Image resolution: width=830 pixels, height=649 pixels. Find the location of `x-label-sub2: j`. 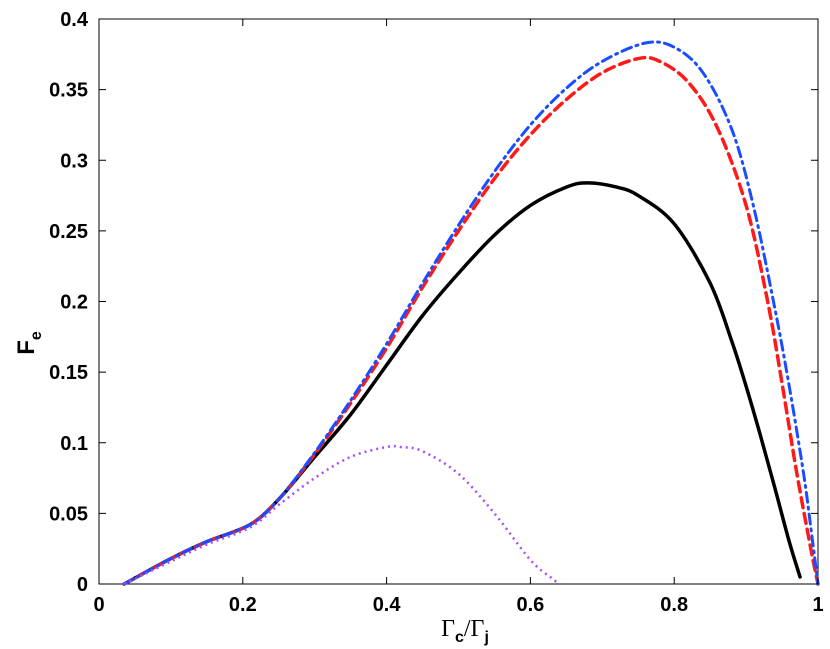

x-label-sub2: j is located at coordinates (485, 637).